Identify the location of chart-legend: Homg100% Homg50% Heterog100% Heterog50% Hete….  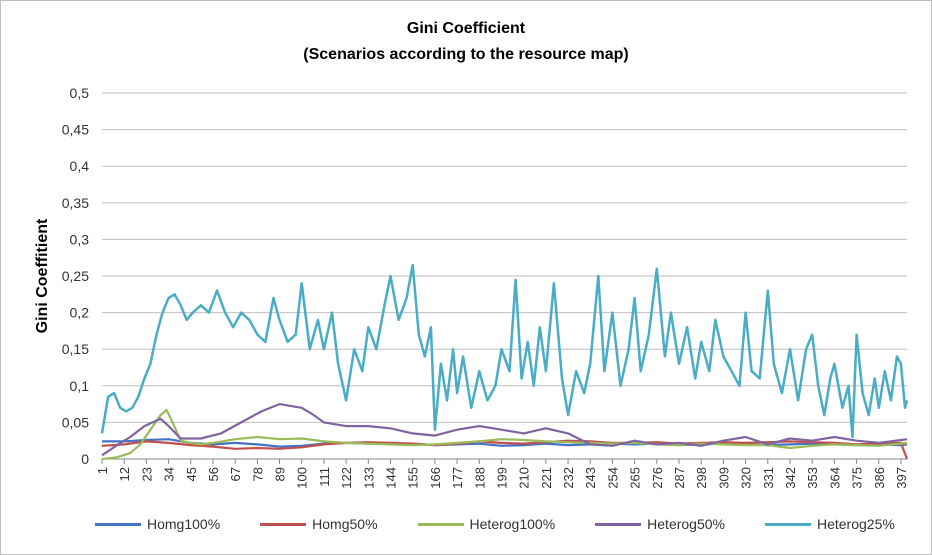
(513, 524).